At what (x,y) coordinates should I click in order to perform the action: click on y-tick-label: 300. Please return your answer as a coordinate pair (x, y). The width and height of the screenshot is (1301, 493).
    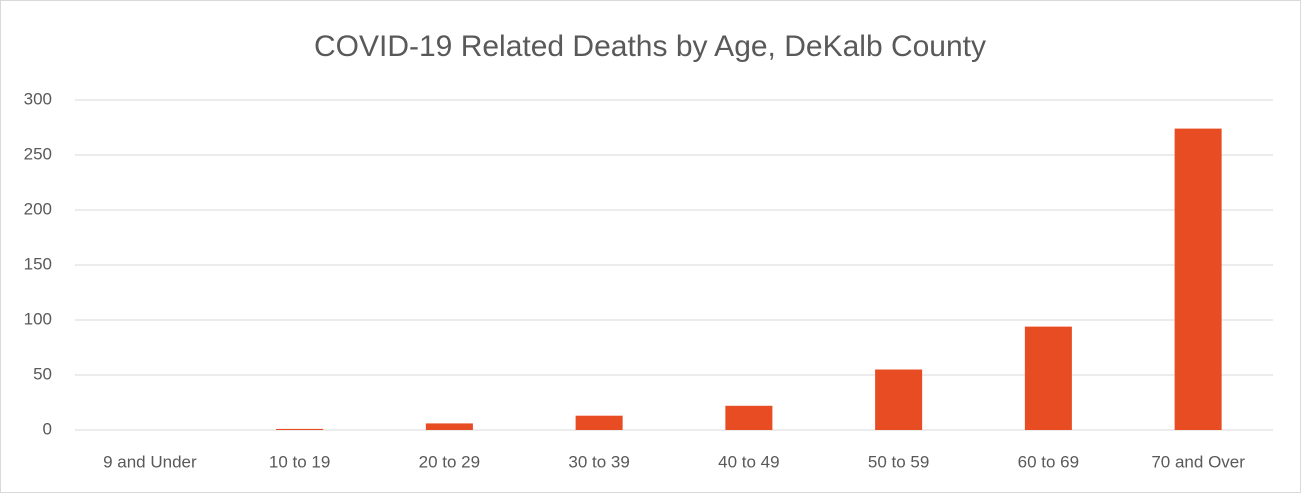
    Looking at the image, I should click on (38, 98).